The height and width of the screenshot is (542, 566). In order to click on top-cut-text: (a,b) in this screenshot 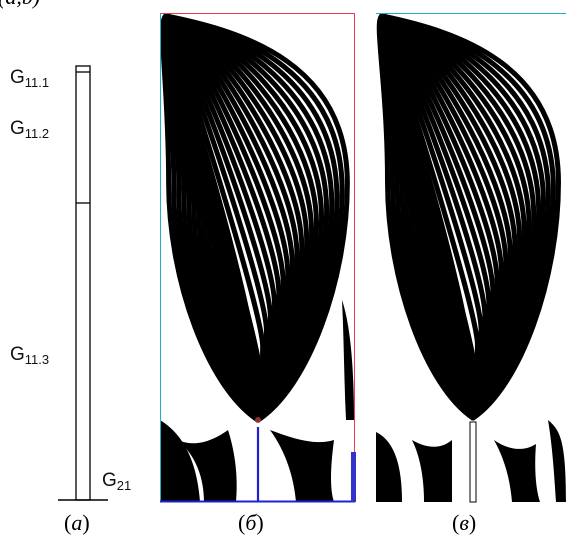, I will do `click(20, 4)`.